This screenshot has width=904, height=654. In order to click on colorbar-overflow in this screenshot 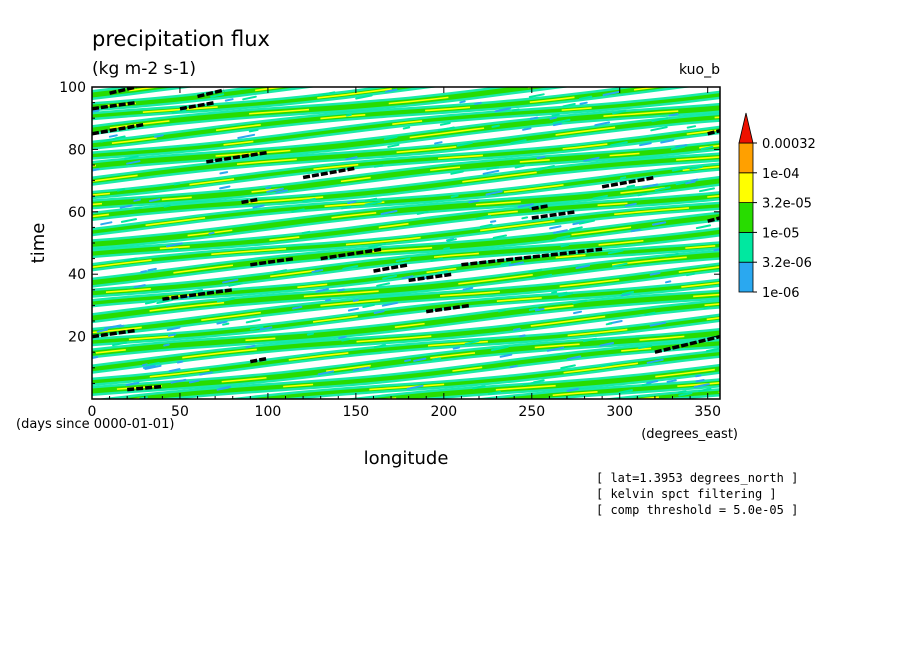, I will do `click(746, 128)`.